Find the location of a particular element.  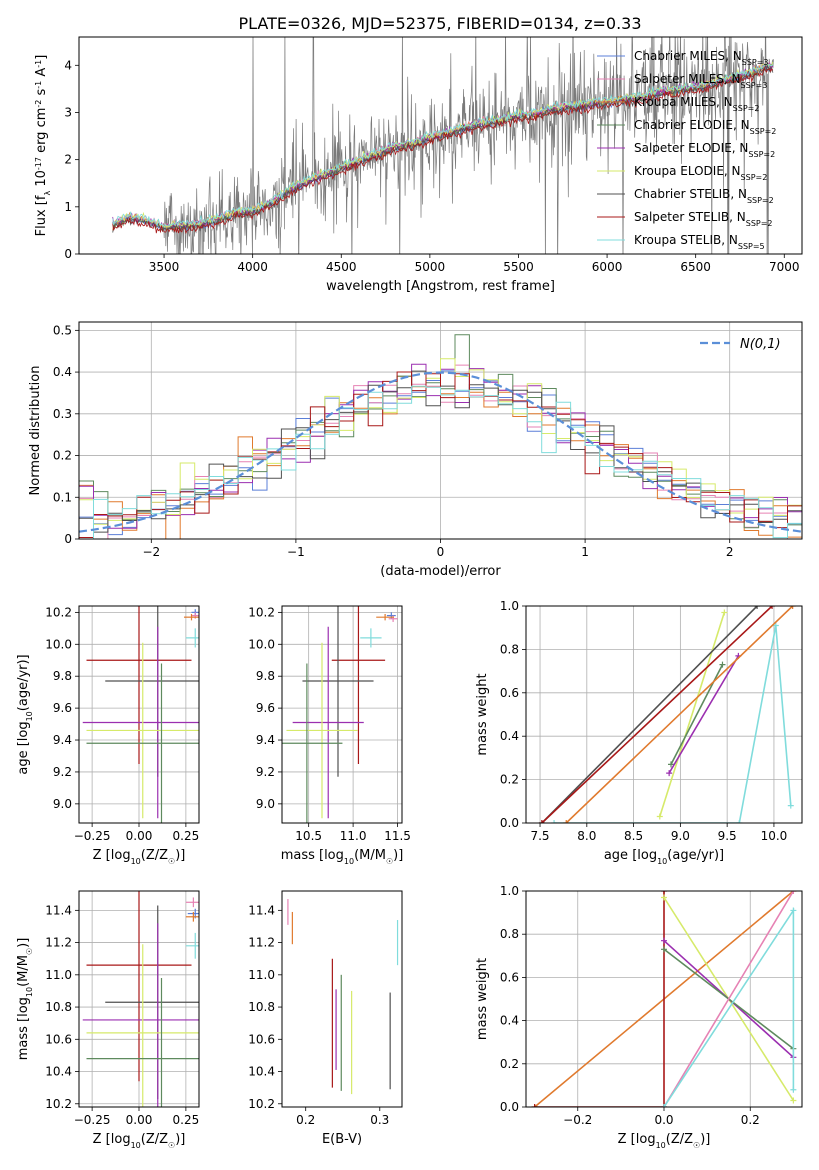

x-axis-label: age [log10(age/yr)] is located at coordinates (664, 857).